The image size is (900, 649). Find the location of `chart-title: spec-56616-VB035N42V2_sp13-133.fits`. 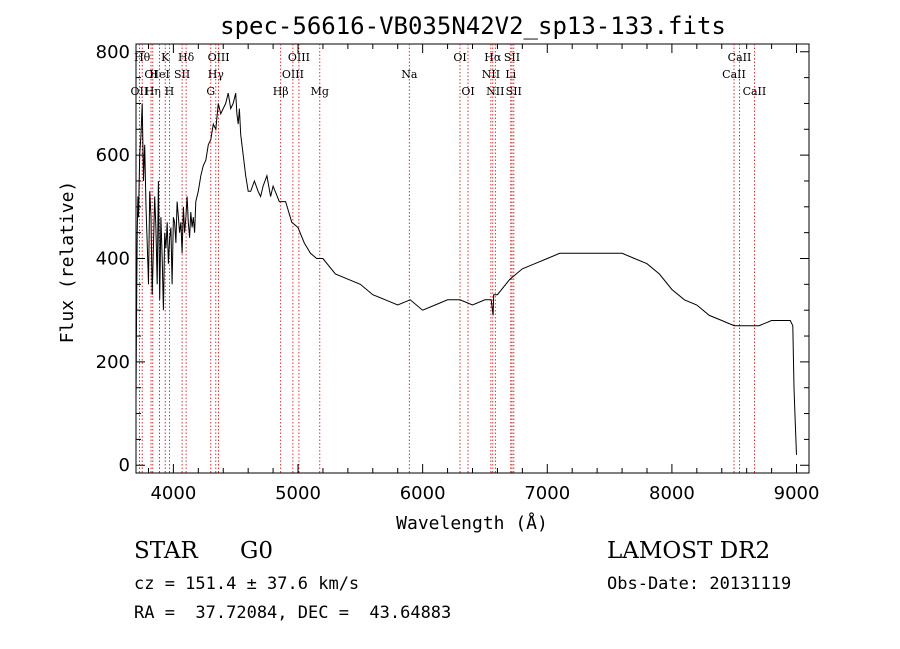

chart-title: spec-56616-VB035N42V2_sp13-133.fits is located at coordinates (473, 26).